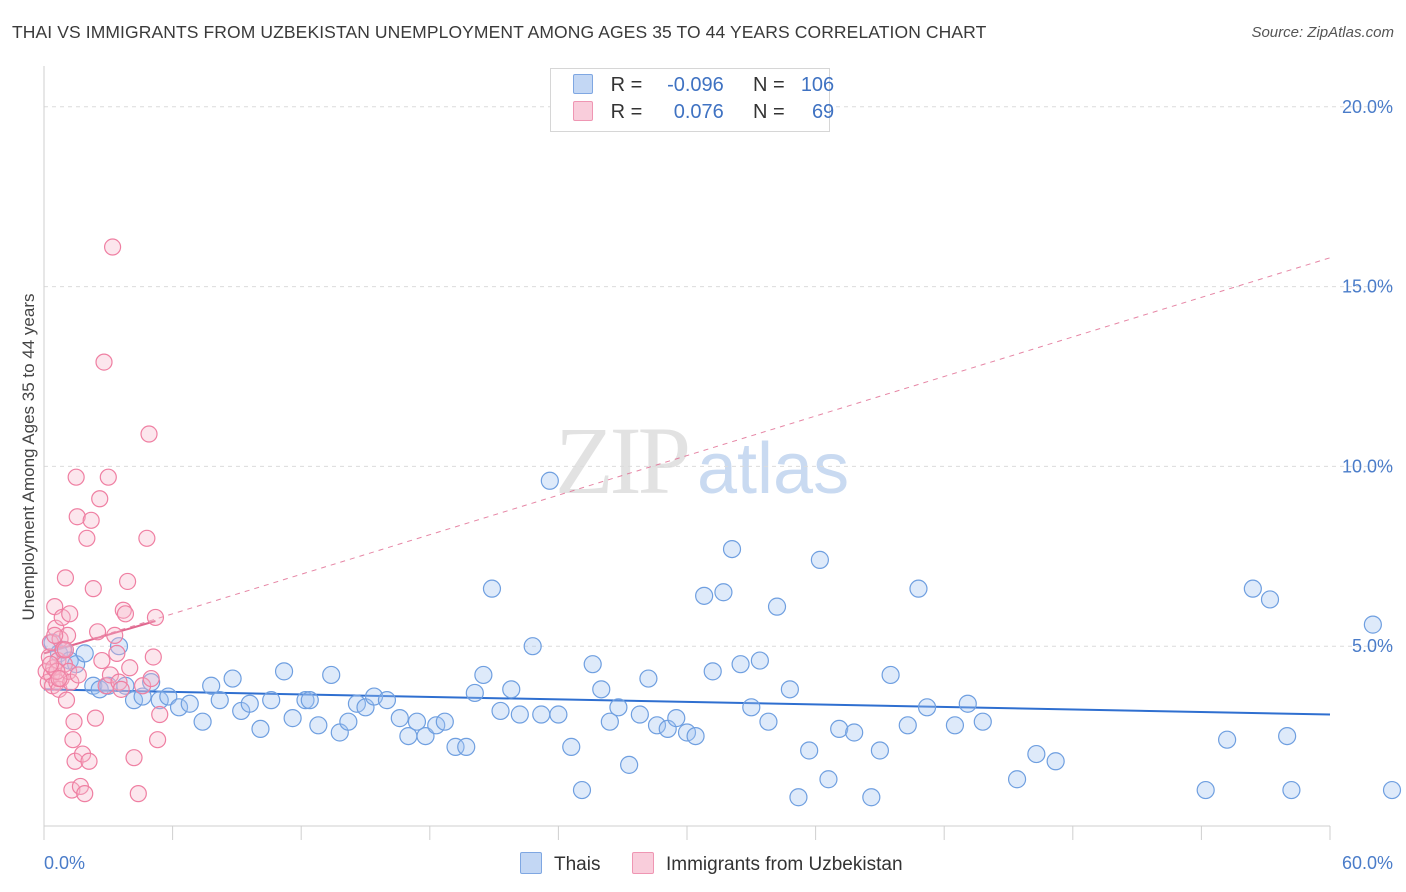 This screenshot has height=892, width=1406. Describe the element at coordinates (626, 112) in the screenshot. I see `legend-r-label: R =` at that location.